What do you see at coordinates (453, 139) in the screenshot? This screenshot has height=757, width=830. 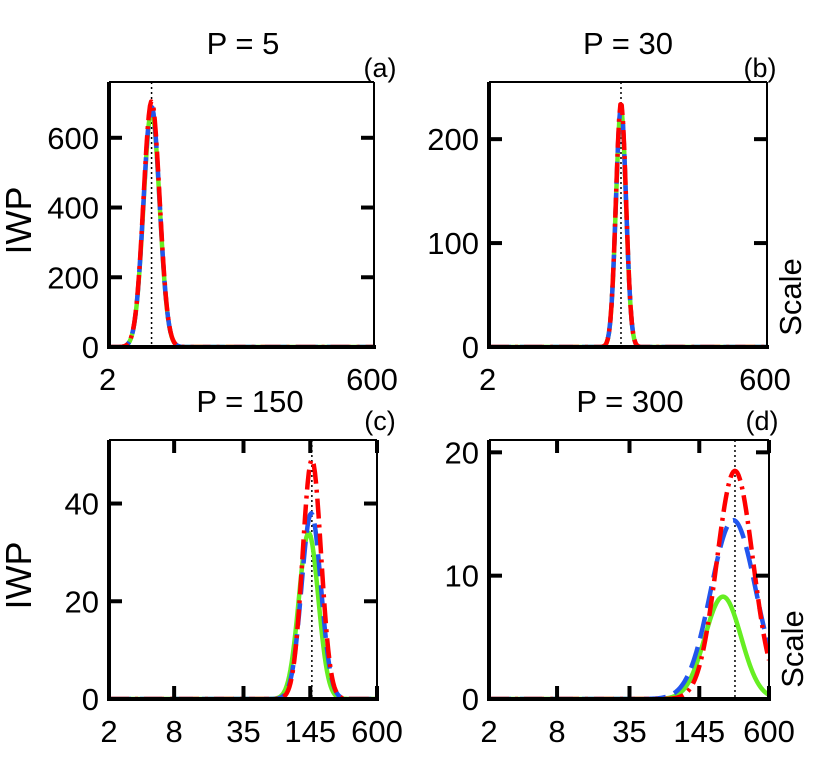 I see `panel-b-ytick-label: 200` at bounding box center [453, 139].